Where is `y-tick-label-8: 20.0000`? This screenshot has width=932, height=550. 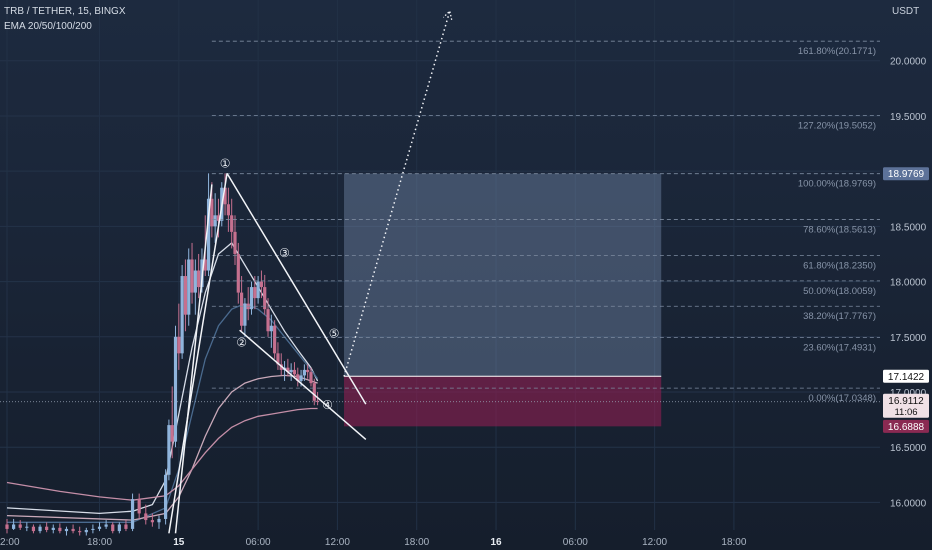
y-tick-label-8: 20.0000 is located at coordinates (908, 62).